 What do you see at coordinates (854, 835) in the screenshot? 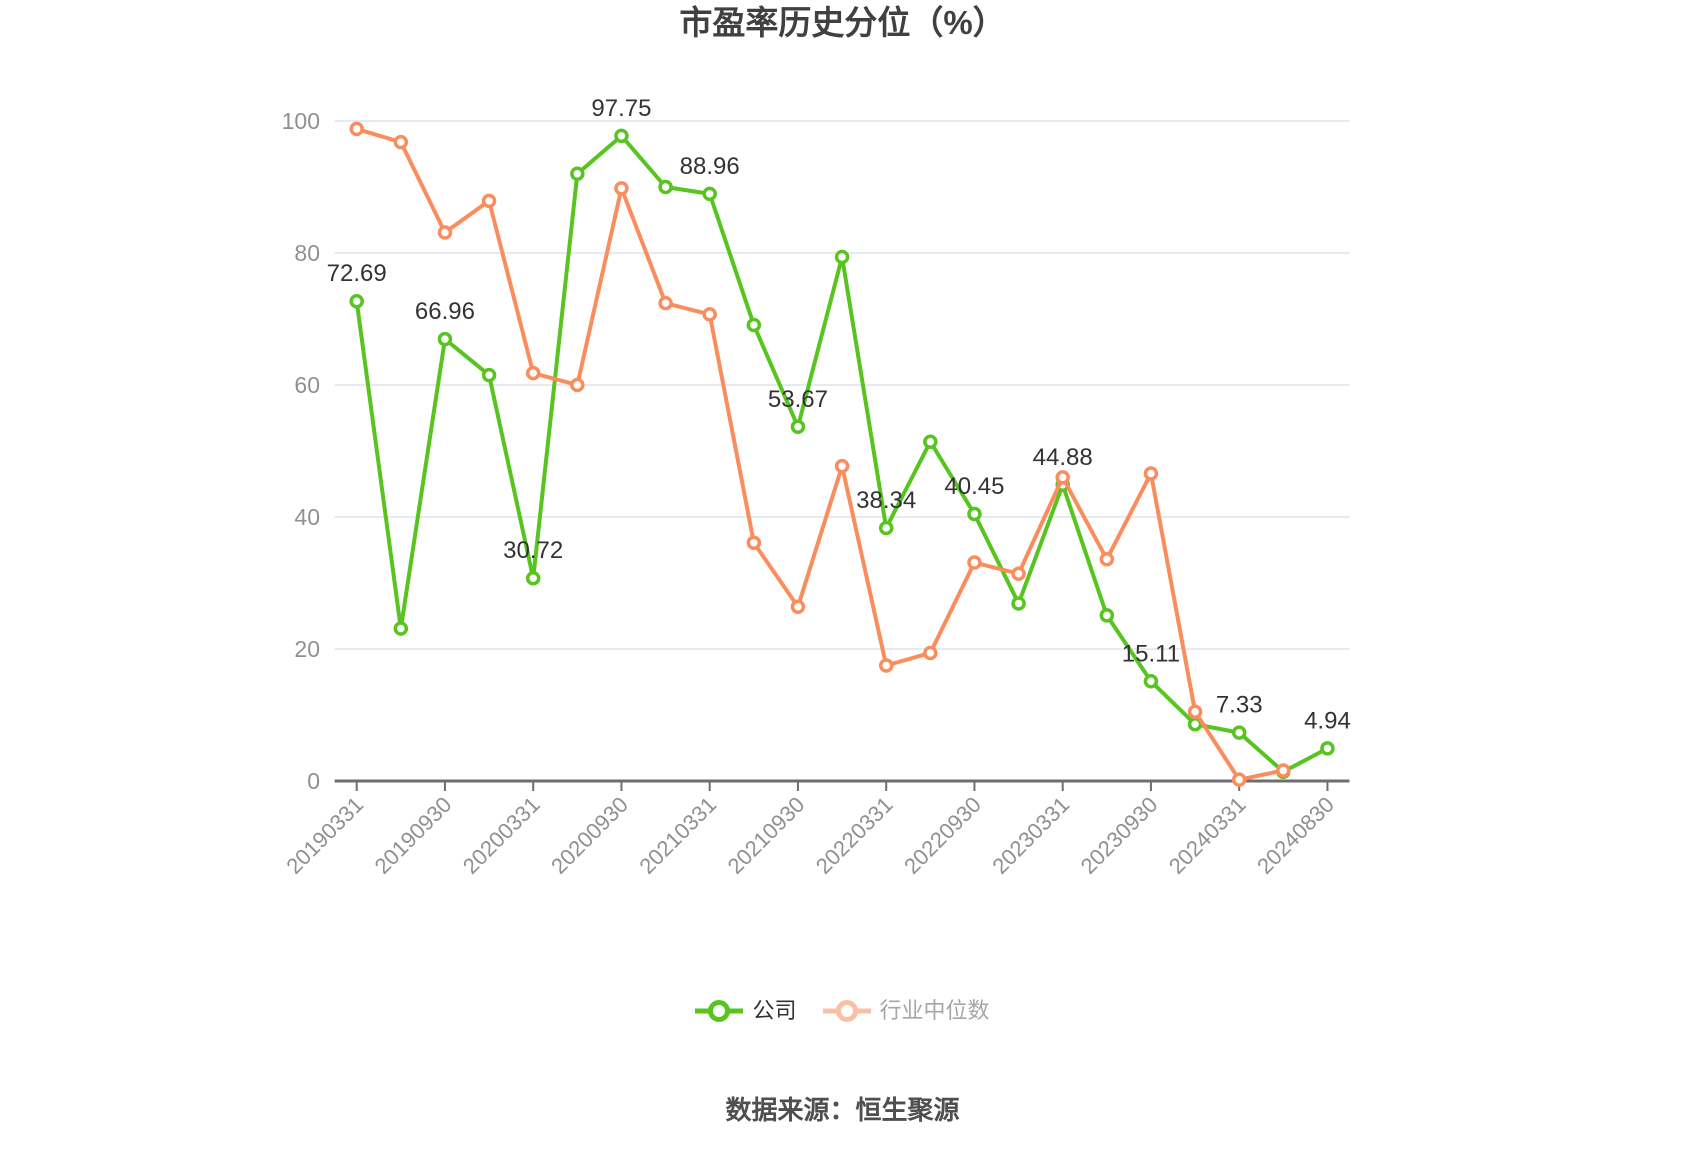
I see `x-axis-label: 20220331` at bounding box center [854, 835].